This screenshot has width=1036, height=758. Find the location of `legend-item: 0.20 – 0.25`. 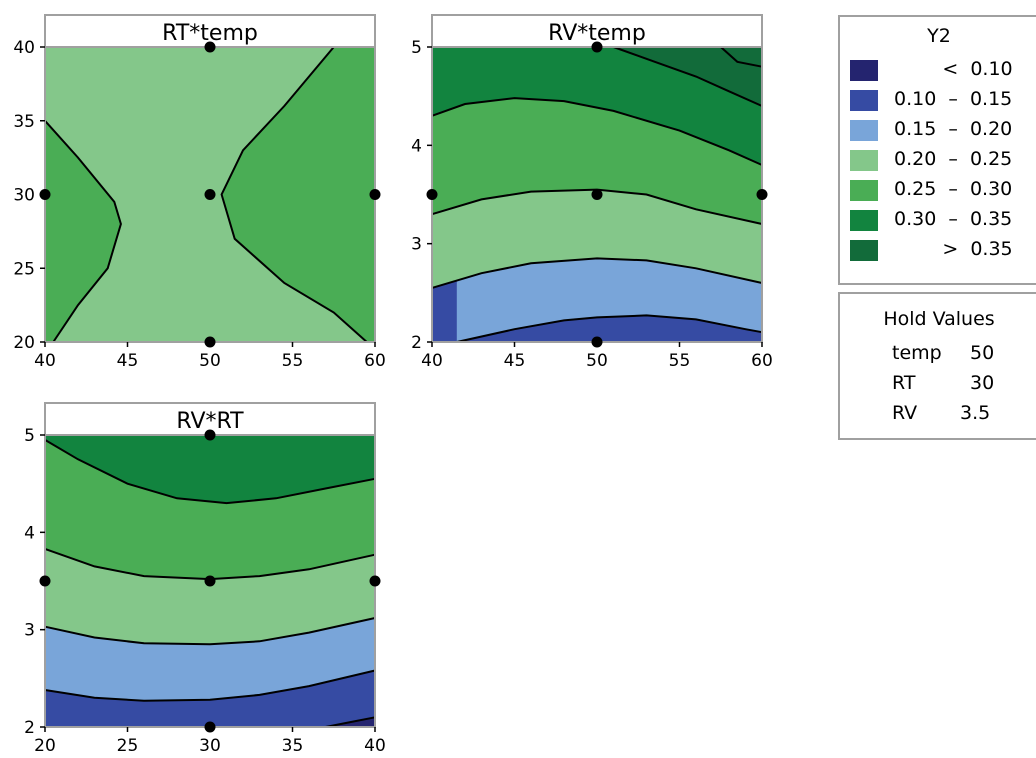

legend-item: 0.20 – 0.25 is located at coordinates (940, 161).